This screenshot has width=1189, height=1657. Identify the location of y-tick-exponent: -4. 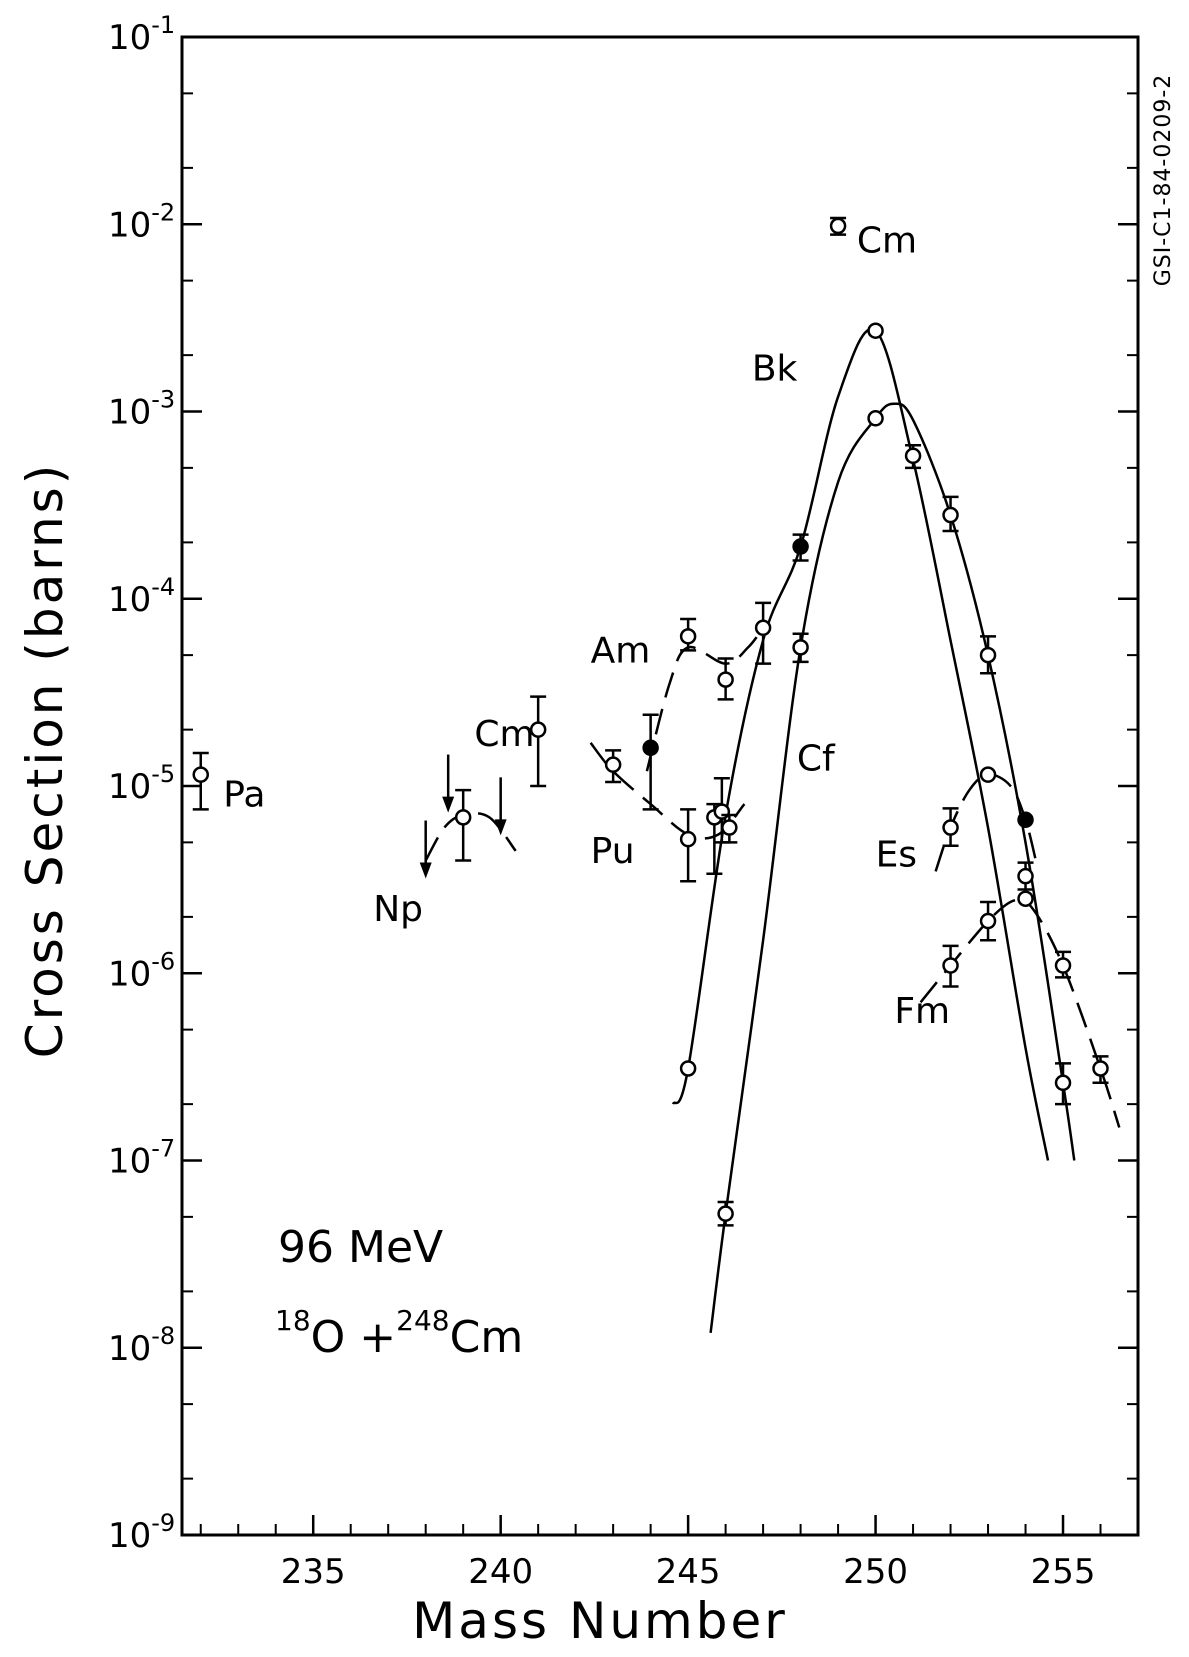
(163, 587).